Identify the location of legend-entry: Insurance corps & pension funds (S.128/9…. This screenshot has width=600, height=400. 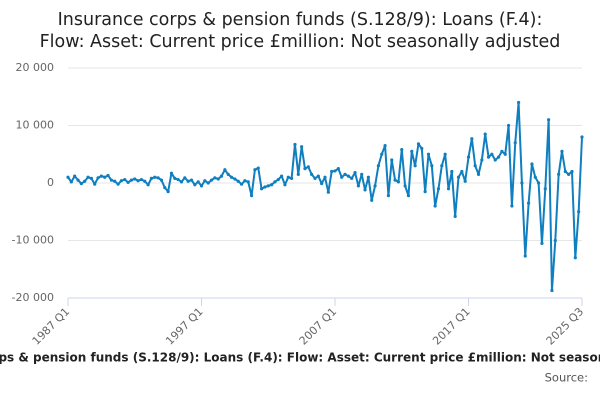
(300, 358).